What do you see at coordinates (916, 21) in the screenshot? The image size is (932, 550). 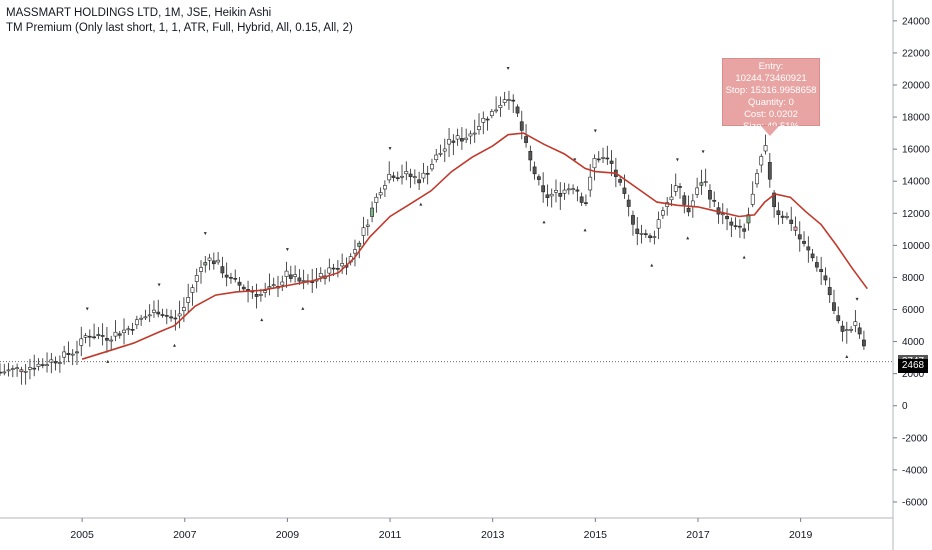 I see `y-tick-label: 24000` at bounding box center [916, 21].